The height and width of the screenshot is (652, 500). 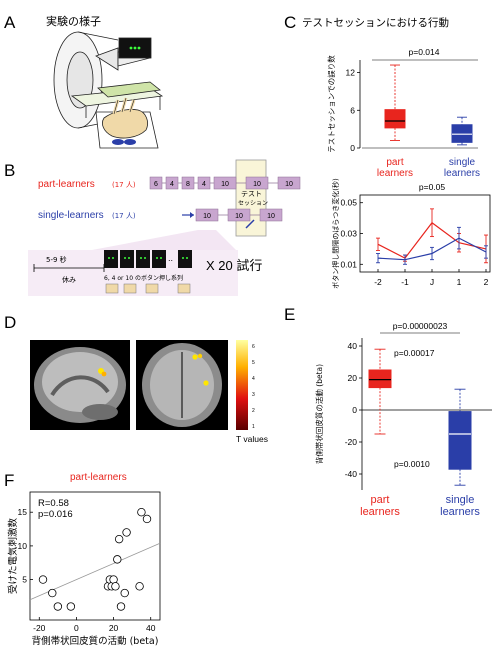 What do you see at coordinates (253, 379) in the screenshot?
I see `colorbar-tick-label: 4` at bounding box center [253, 379].